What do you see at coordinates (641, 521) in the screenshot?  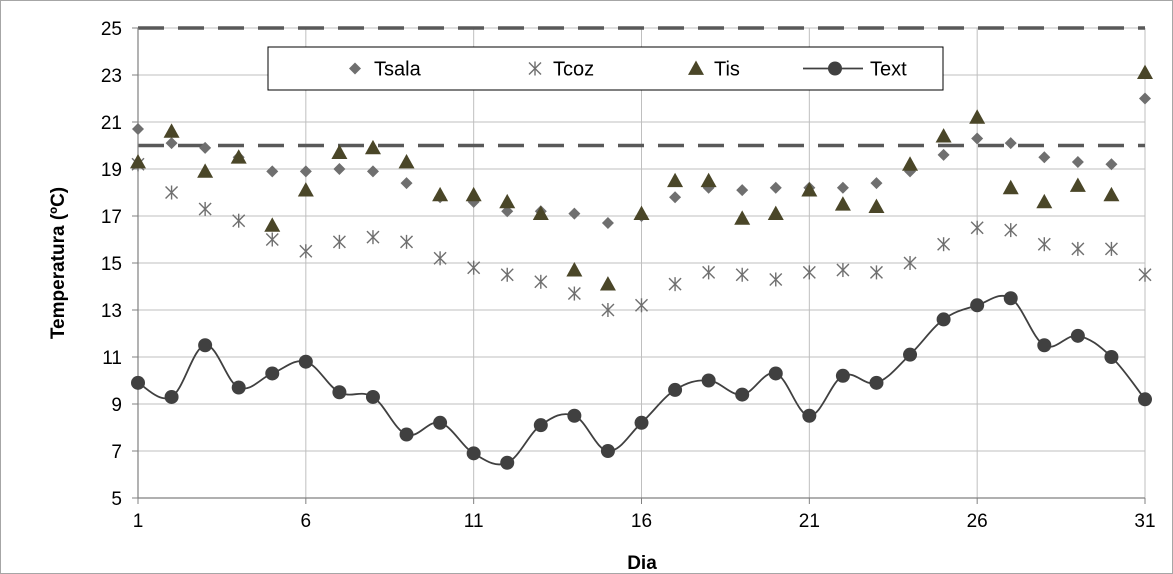 I see `x-tick-label: 16` at bounding box center [641, 521].